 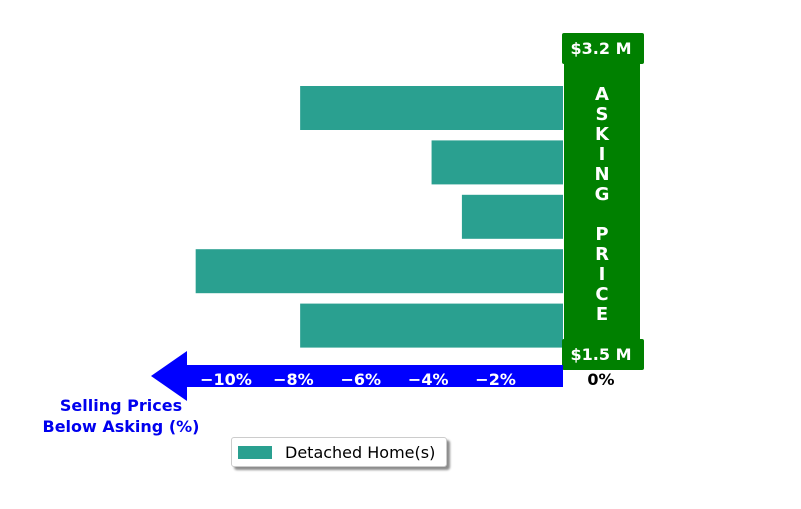 I want to click on x-tick-label: −10%, so click(x=226, y=379).